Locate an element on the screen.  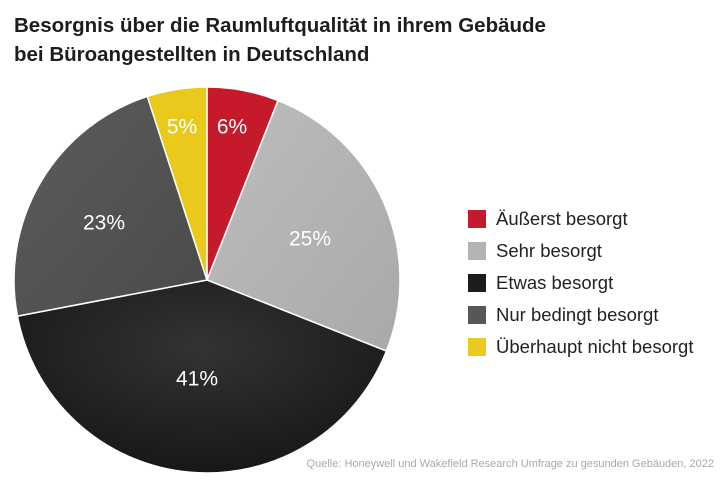
legend-item-5: Überhaupt nicht besorgt is located at coordinates (580, 347).